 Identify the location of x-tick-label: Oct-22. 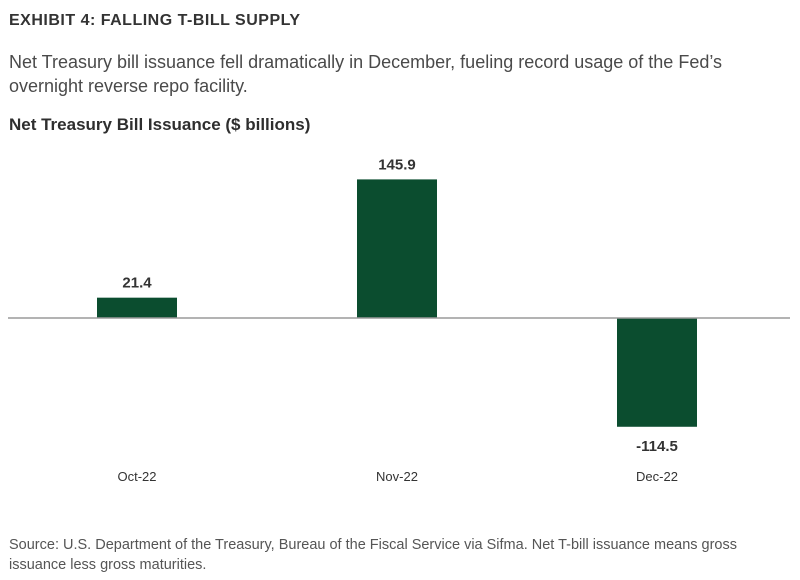
(136, 476).